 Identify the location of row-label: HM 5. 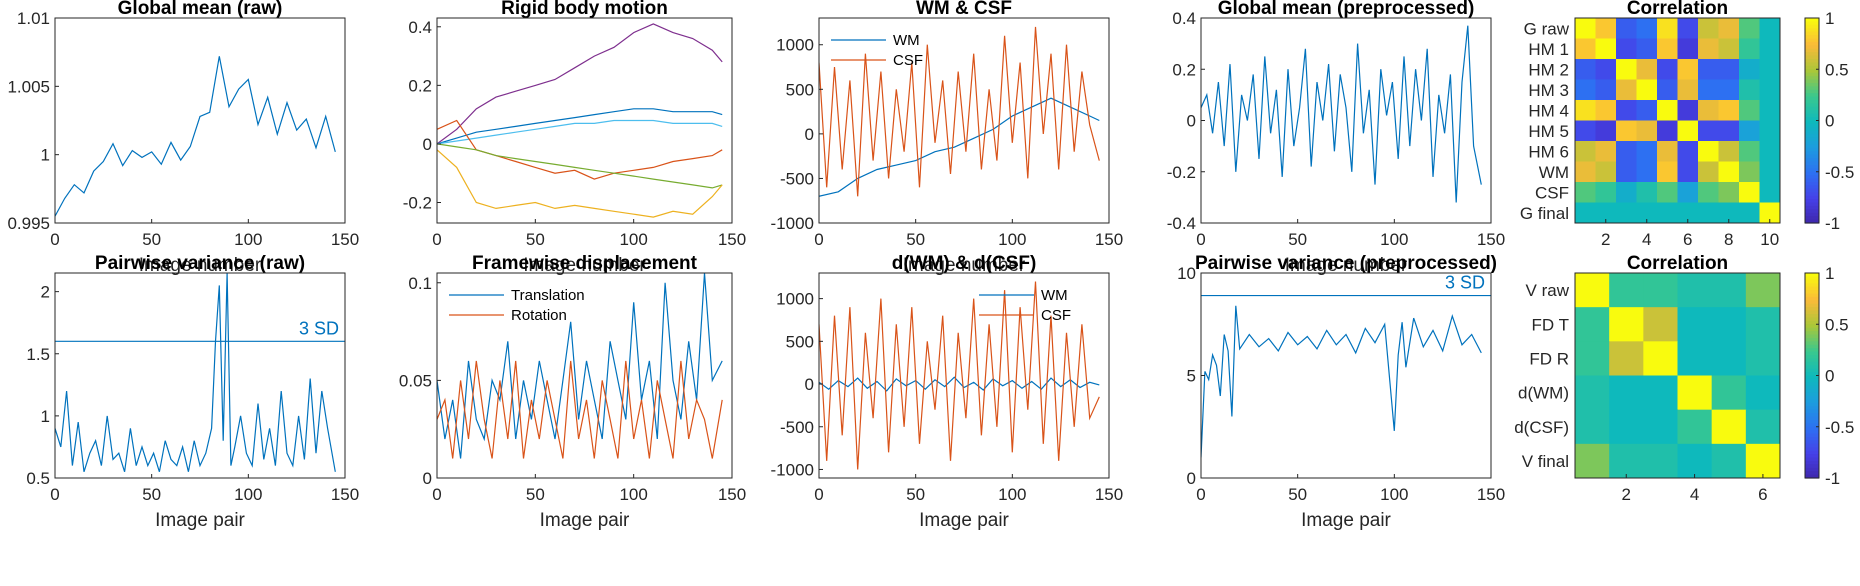
(1548, 131).